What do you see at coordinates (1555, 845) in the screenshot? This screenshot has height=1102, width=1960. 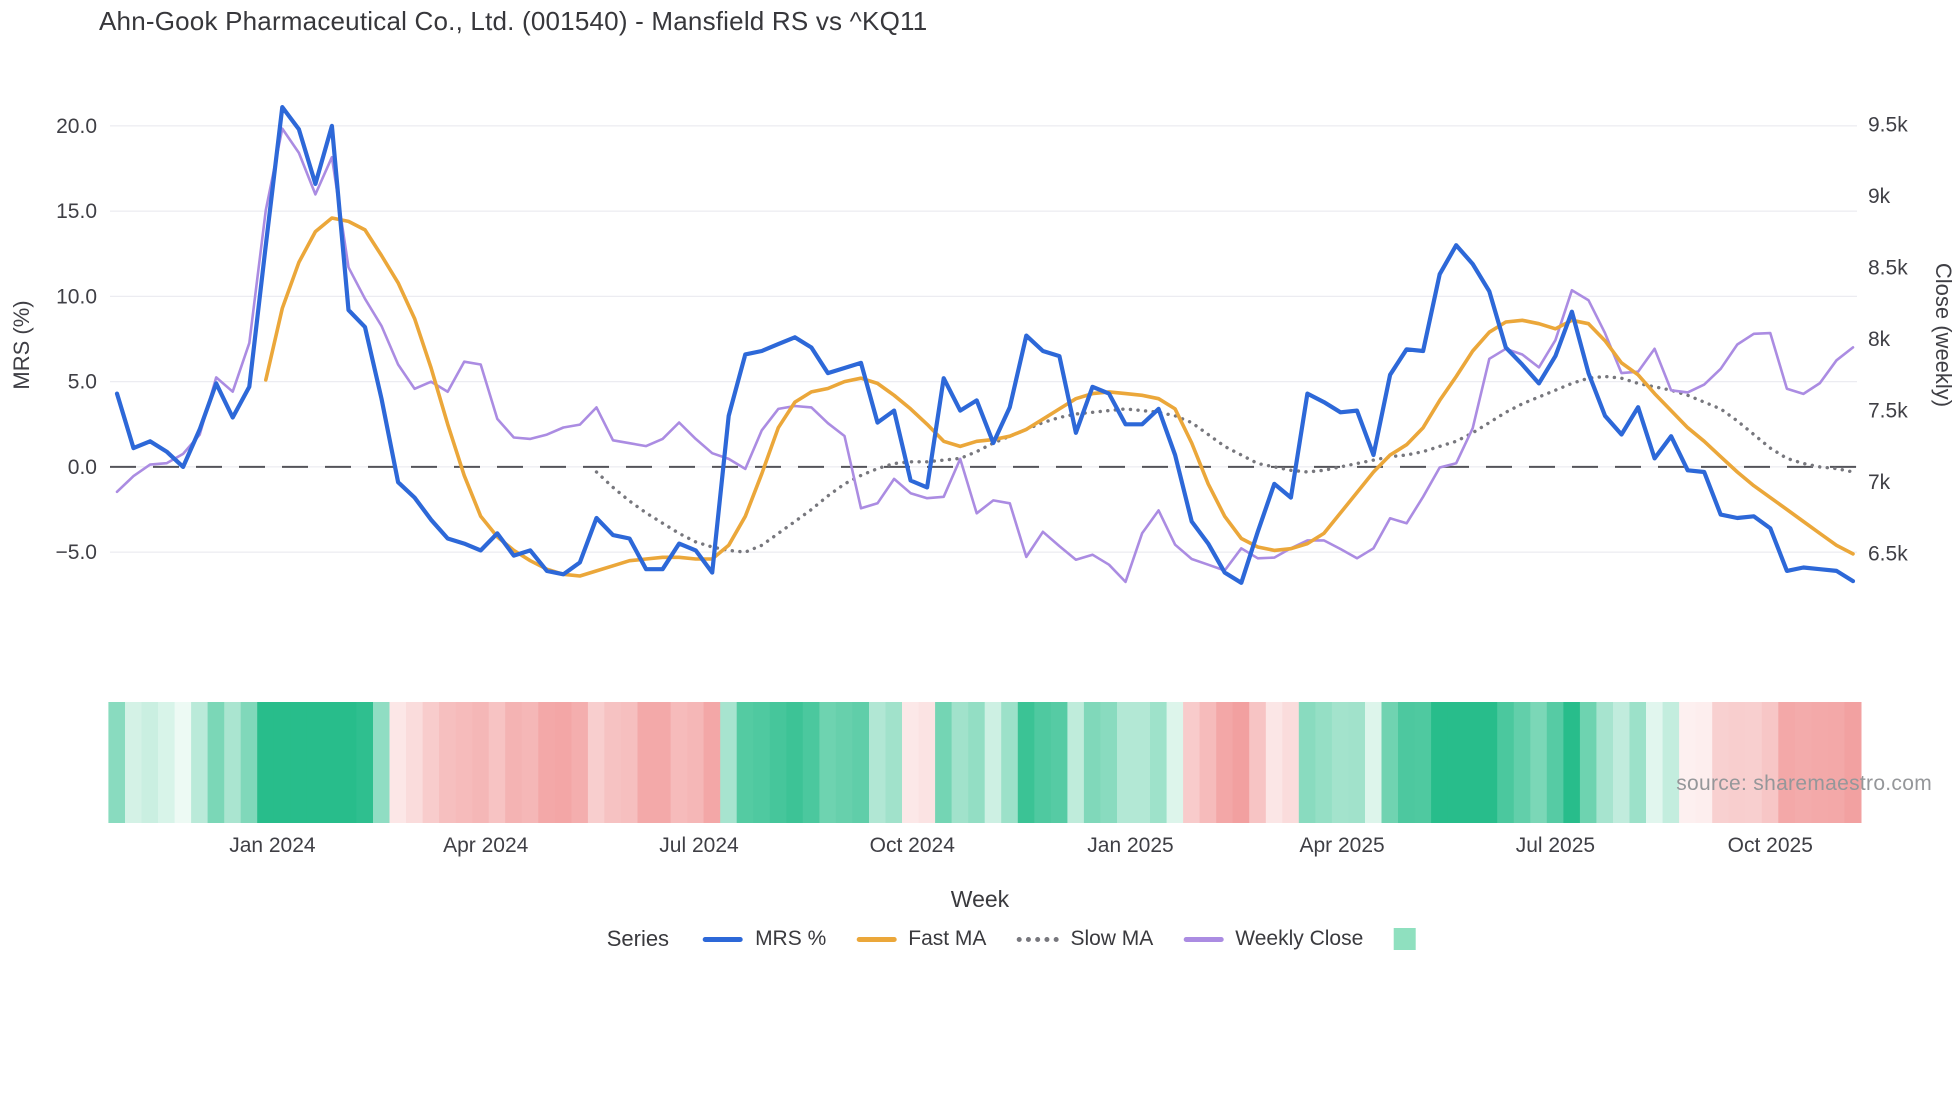 I see `x-axis-tick-label: Jul 2025` at bounding box center [1555, 845].